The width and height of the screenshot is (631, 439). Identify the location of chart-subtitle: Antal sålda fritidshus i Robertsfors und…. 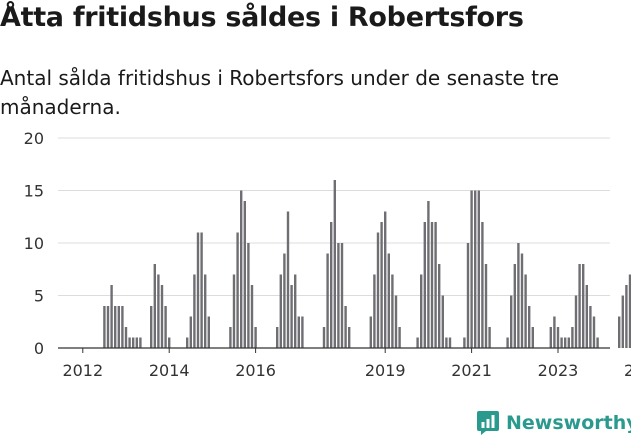
(280, 92).